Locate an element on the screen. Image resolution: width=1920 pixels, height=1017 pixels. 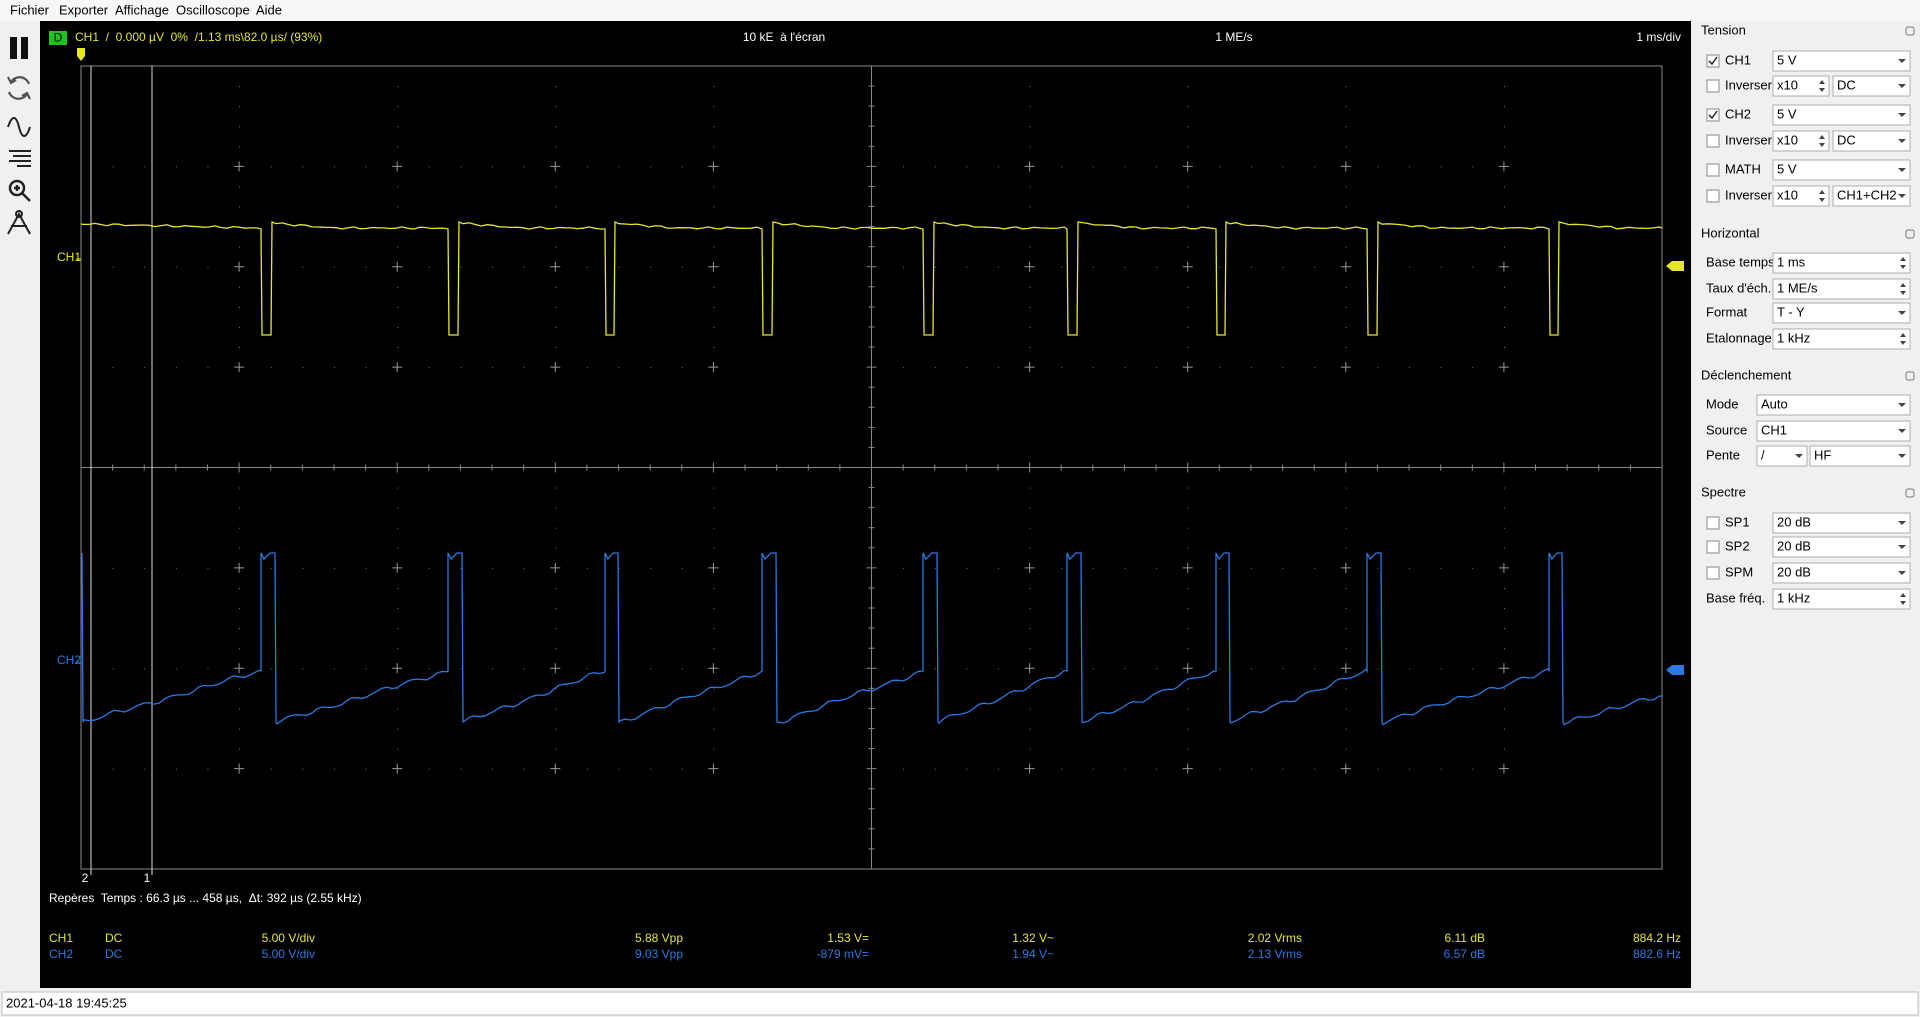
pause-button is located at coordinates (19, 48).